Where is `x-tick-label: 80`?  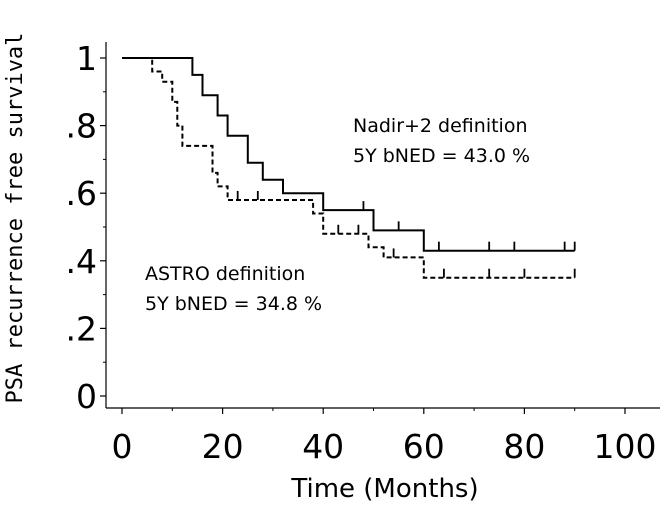
x-tick-label: 80 is located at coordinates (524, 446).